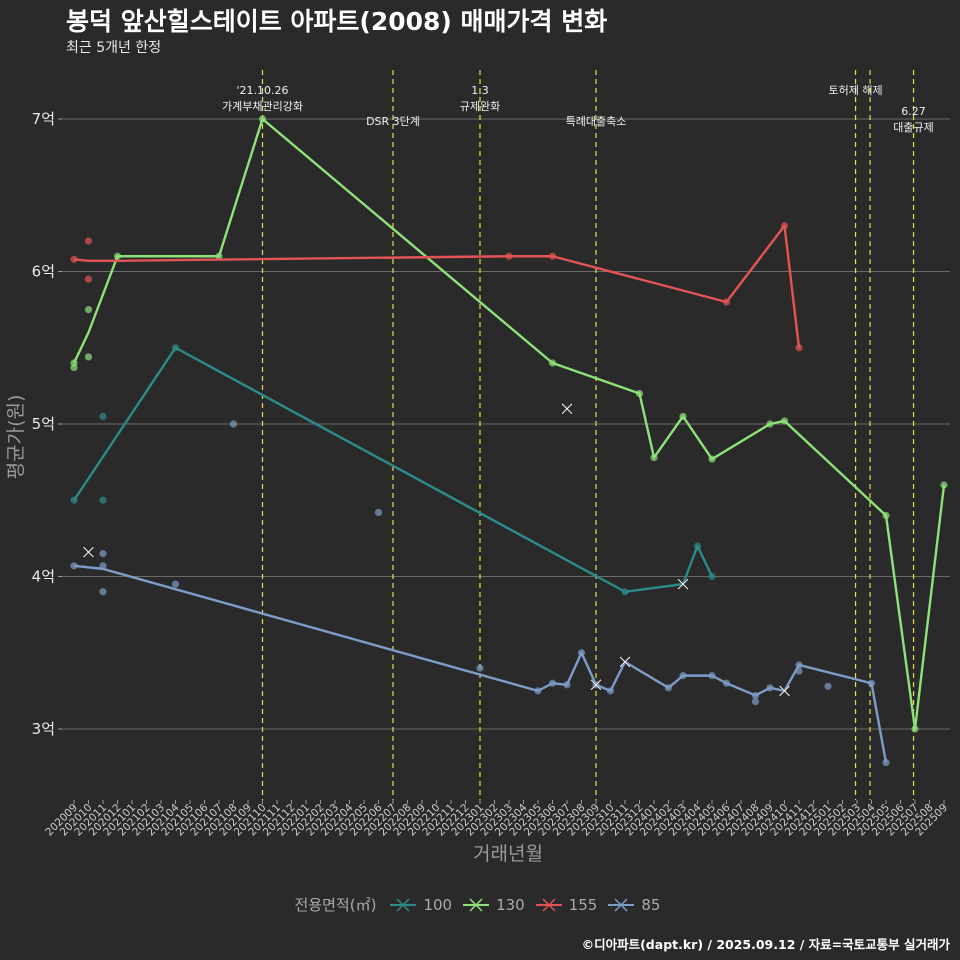  I want to click on chart-title: 봉덕 앞산힐스테이트 아파트(2008) 매매가격 변화, so click(337, 21).